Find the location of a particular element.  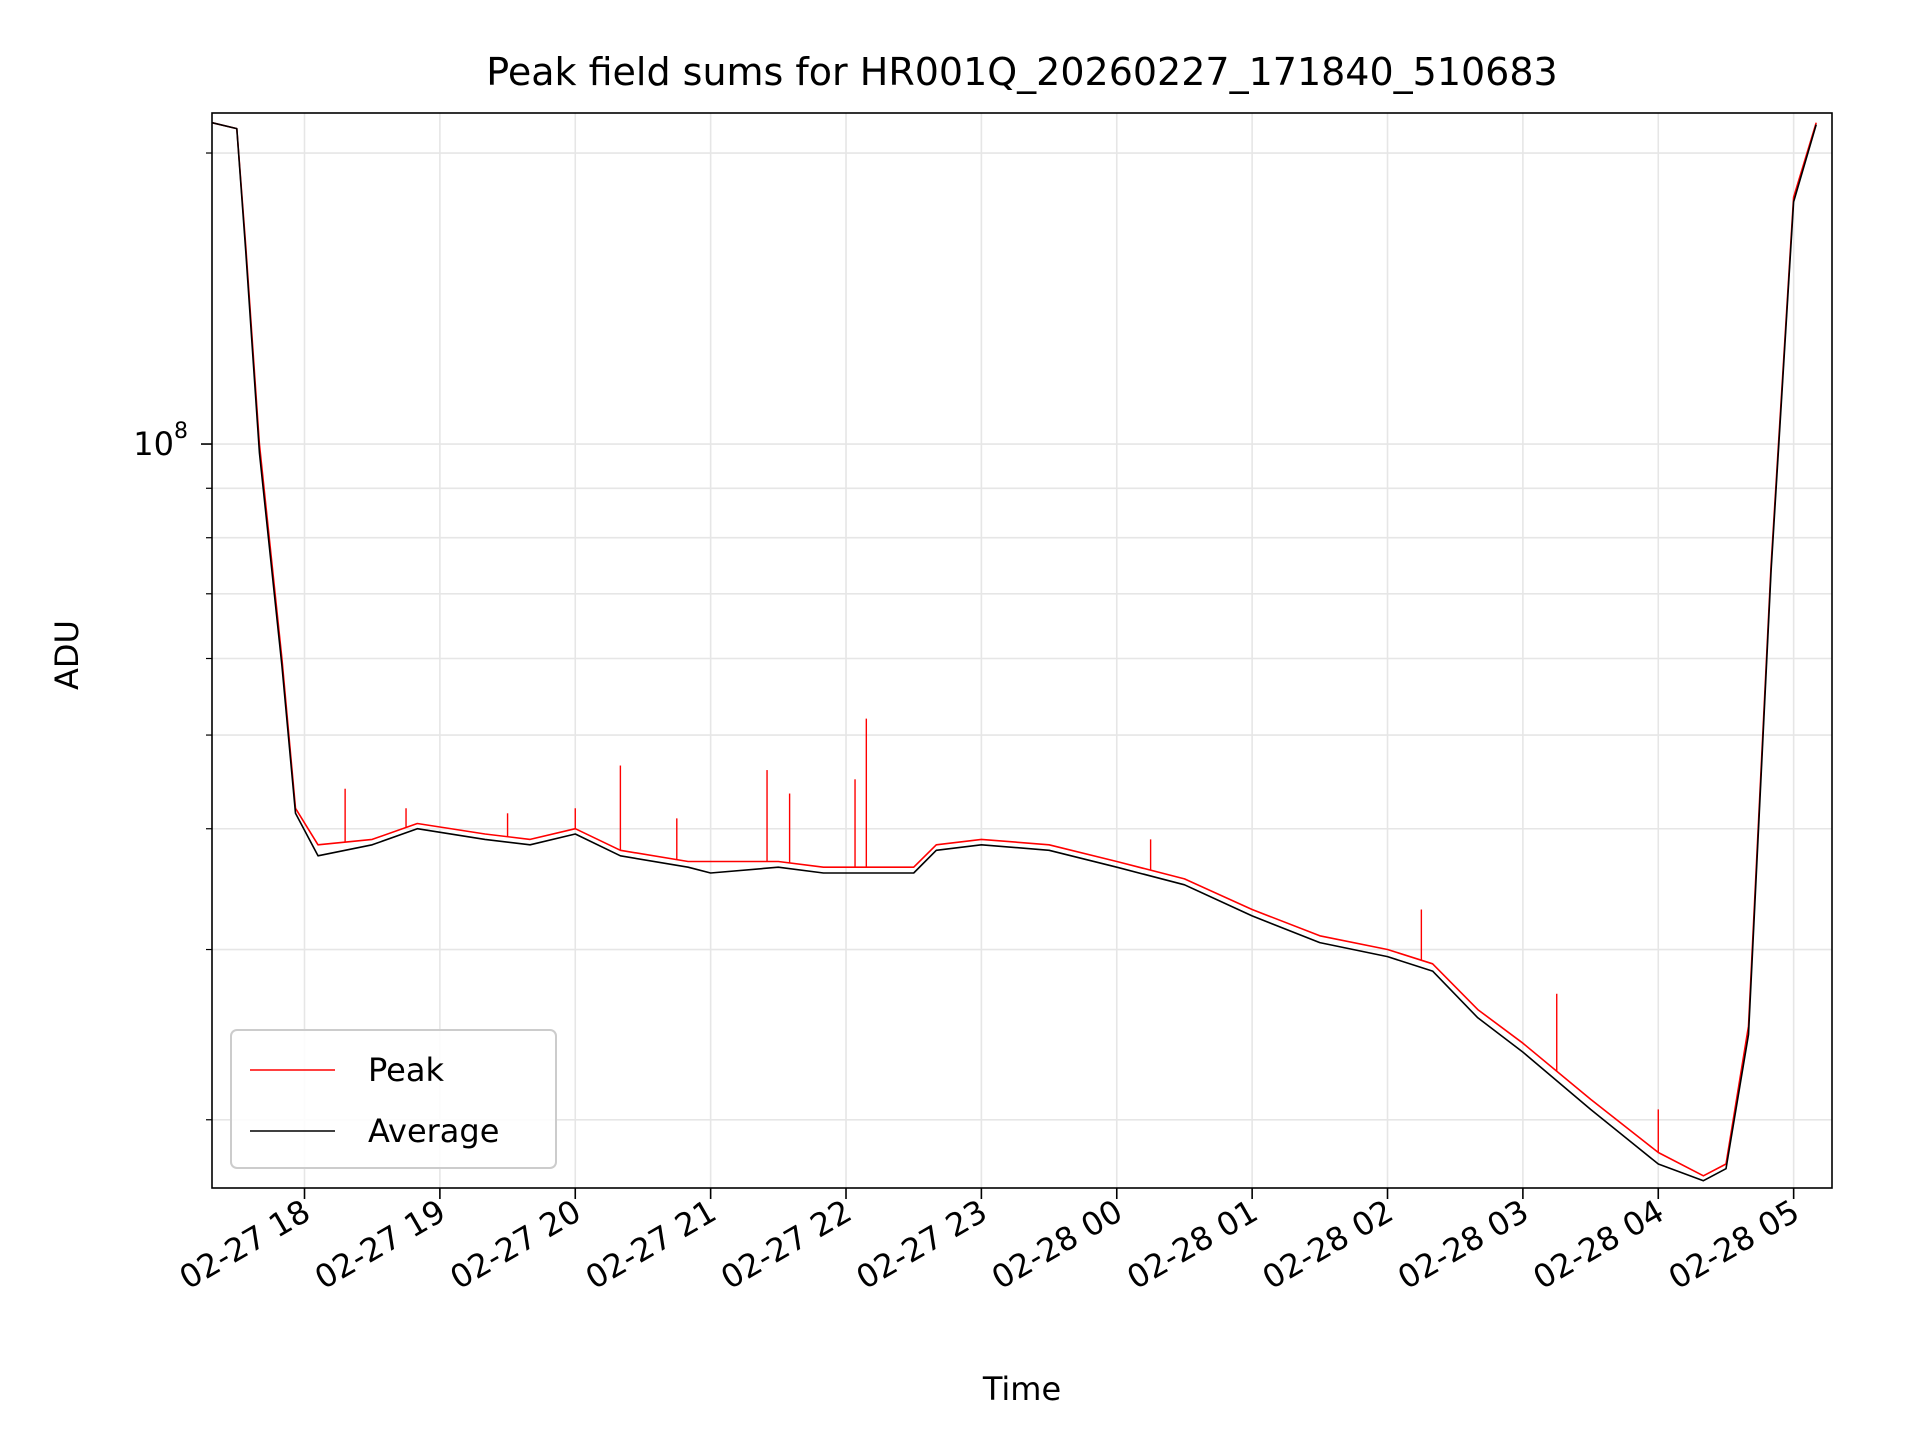

x-axis-label: Time is located at coordinates (1021, 1389).